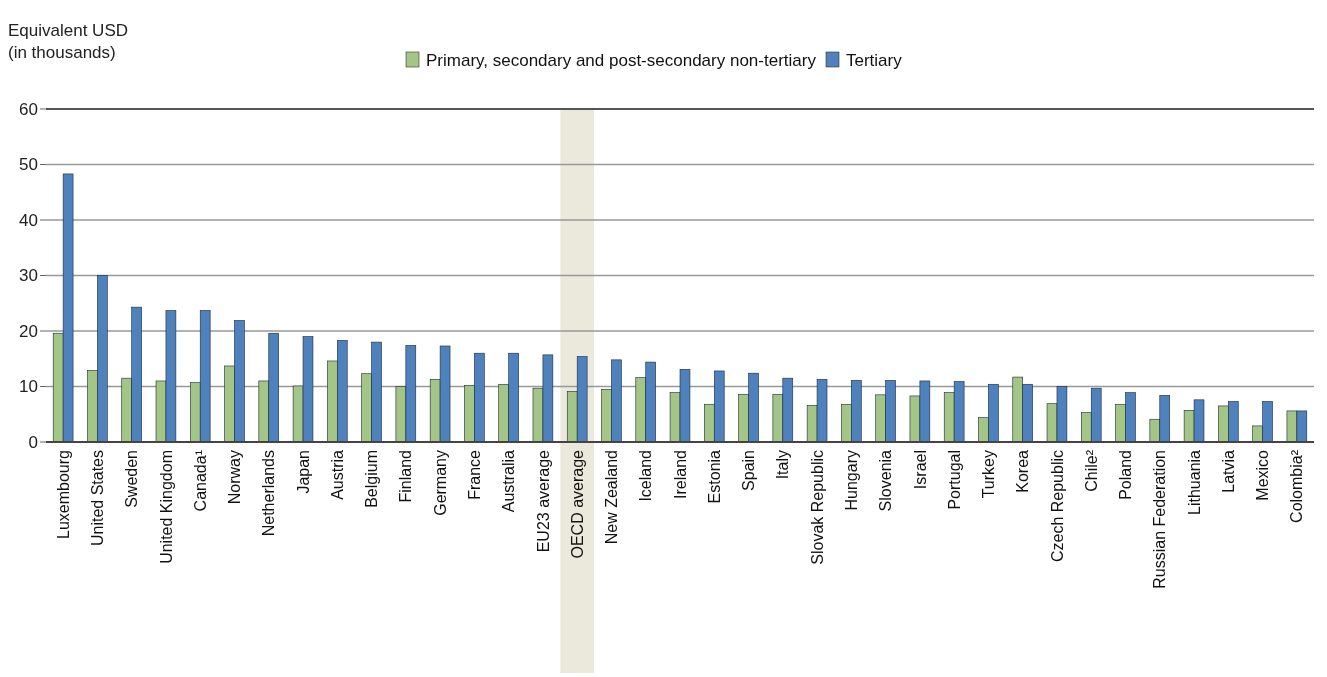  What do you see at coordinates (28, 276) in the screenshot?
I see `y-tick-label: 30` at bounding box center [28, 276].